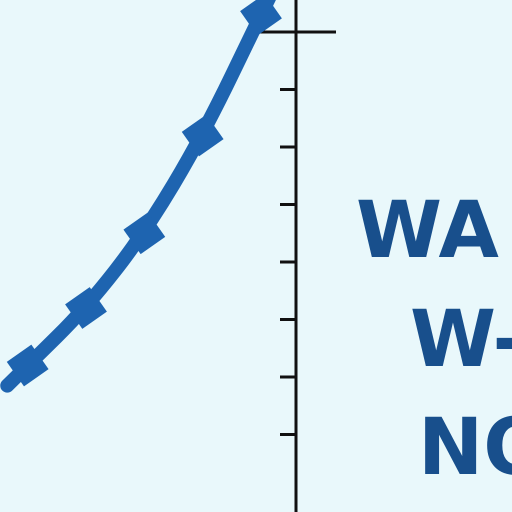 This screenshot has height=512, width=512. Describe the element at coordinates (465, 448) in the screenshot. I see `side-label-line-3: NO` at that location.